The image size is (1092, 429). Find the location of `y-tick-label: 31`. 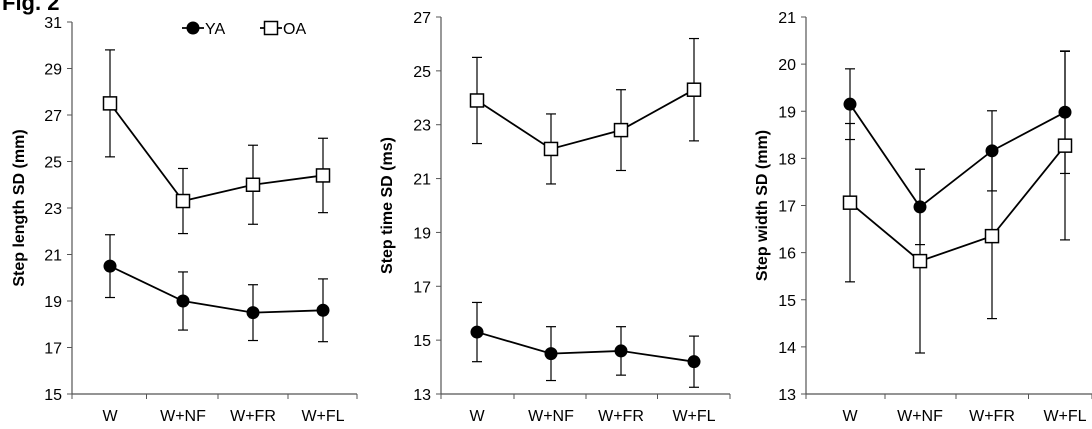

y-tick-label: 31 is located at coordinates (53, 23).